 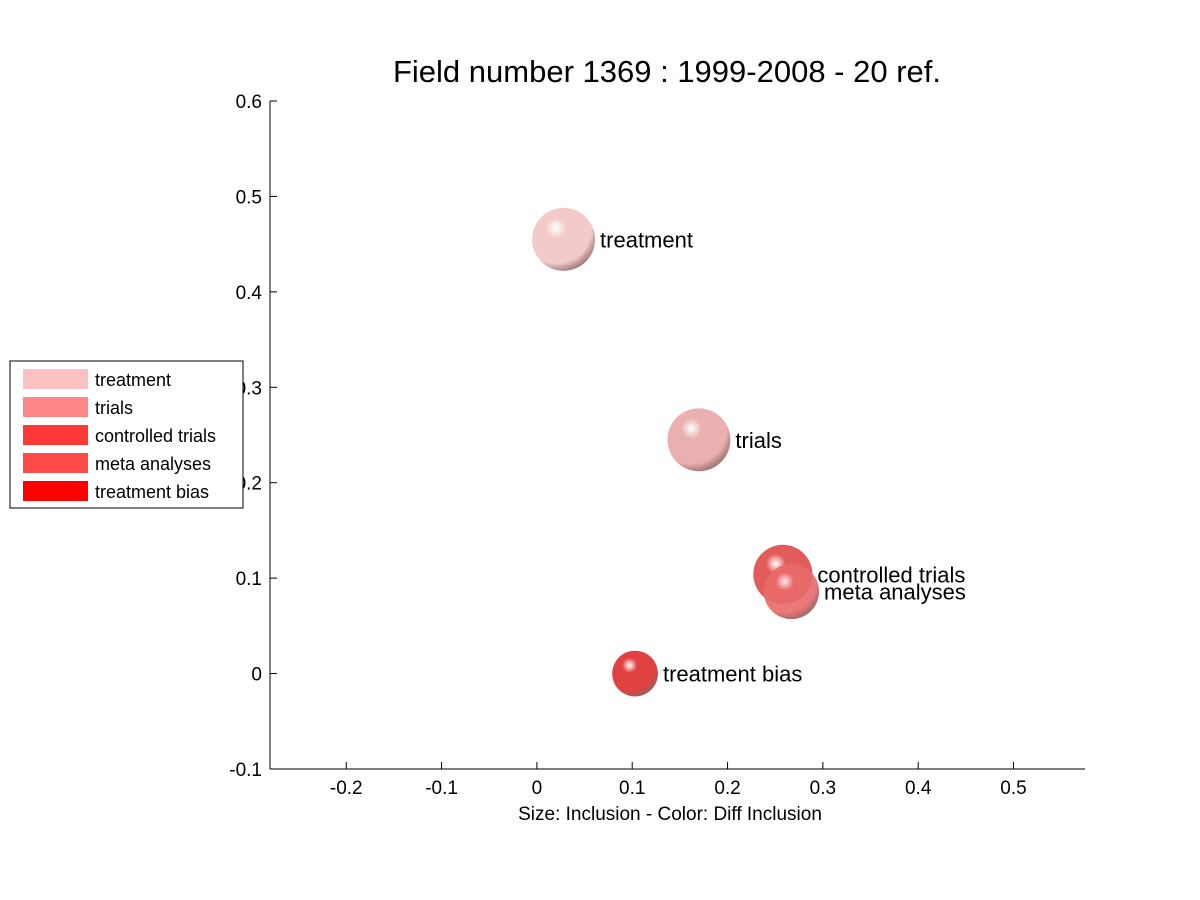 What do you see at coordinates (732, 674) in the screenshot?
I see `bubble-label: treatment bias` at bounding box center [732, 674].